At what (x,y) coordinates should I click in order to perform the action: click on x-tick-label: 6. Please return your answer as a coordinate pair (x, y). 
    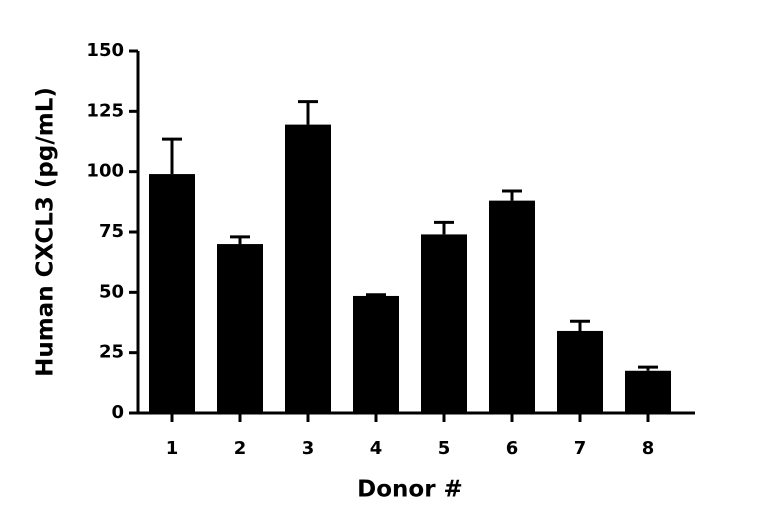
    Looking at the image, I should click on (512, 448).